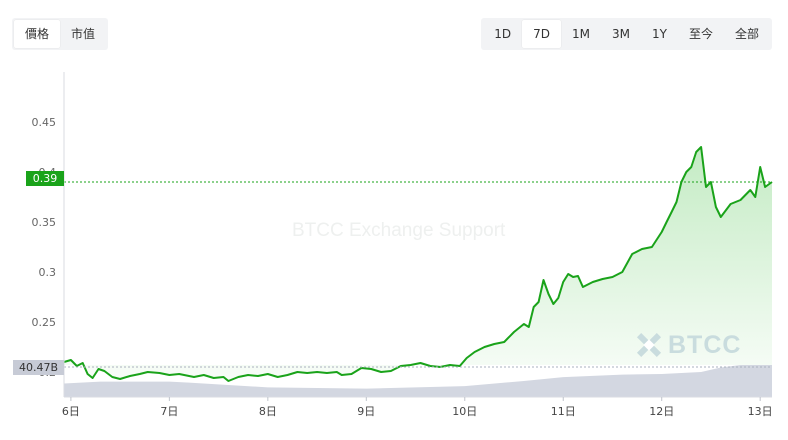 The image size is (788, 440). What do you see at coordinates (659, 34) in the screenshot?
I see `range-1y-button: 1Y` at bounding box center [659, 34].